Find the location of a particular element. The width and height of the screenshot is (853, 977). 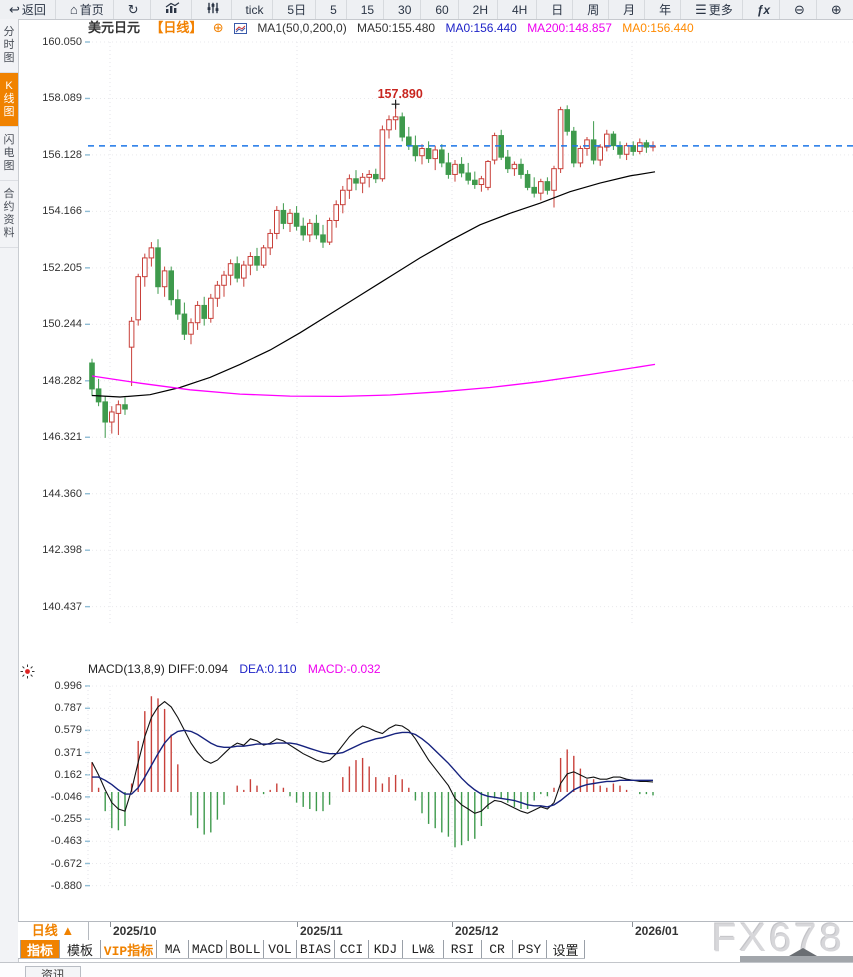

ma0-blue-value: MA0:156.440 is located at coordinates (481, 28).